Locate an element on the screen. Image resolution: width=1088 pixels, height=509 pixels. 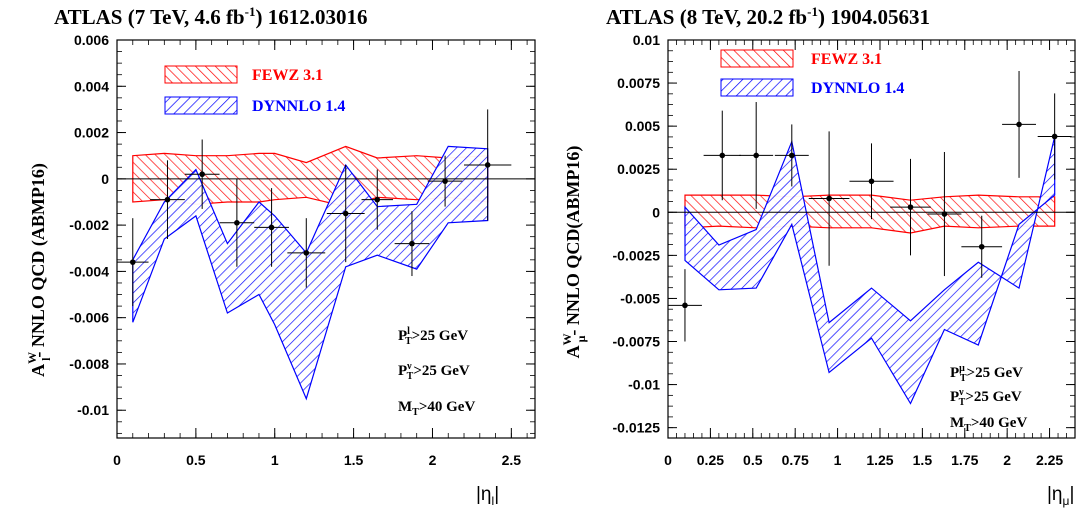
chart-left-title: ATLAS (7 TeV, 4.6 fb-1) 1612.03016 is located at coordinates (210, 16).